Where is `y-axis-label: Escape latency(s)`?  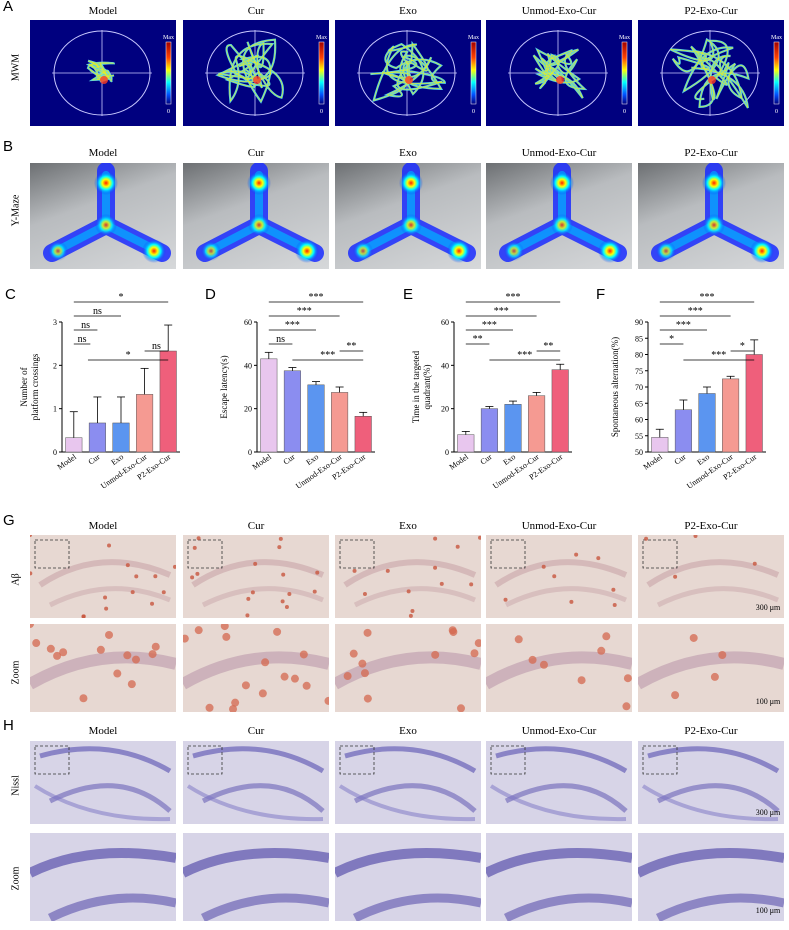 y-axis-label: Escape latency(s) is located at coordinates (224, 386).